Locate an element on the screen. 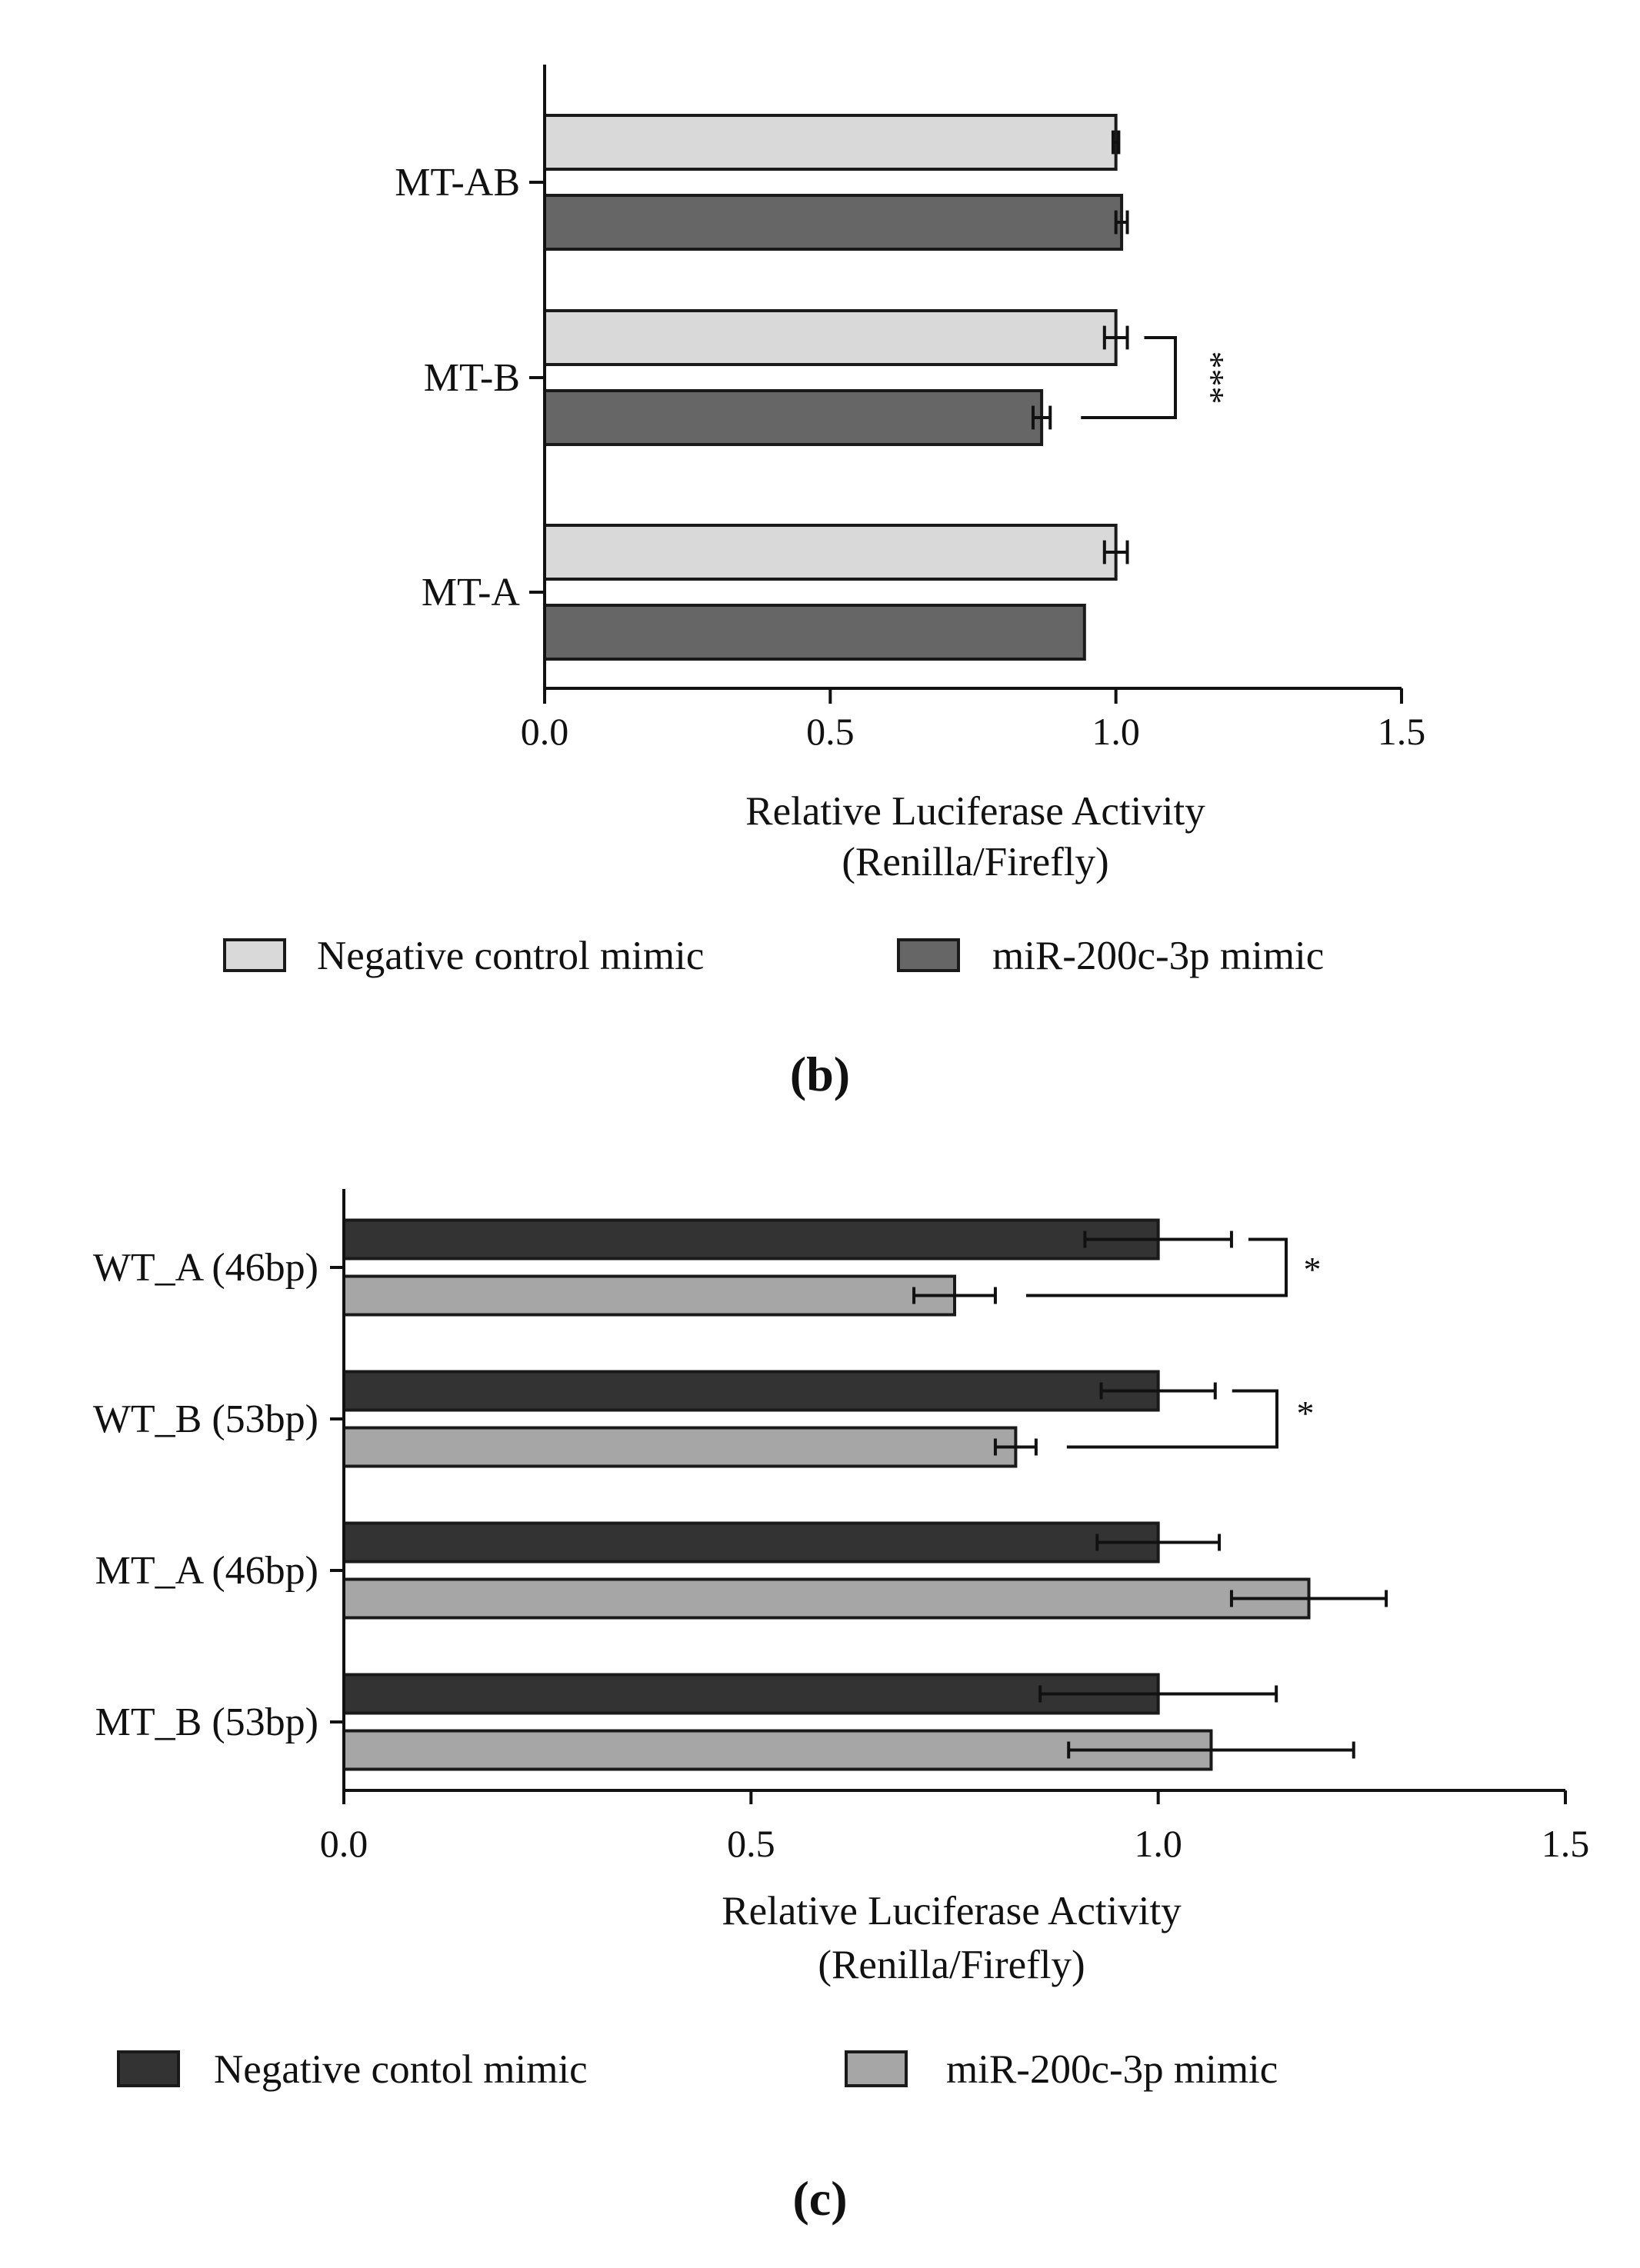 This screenshot has width=1640, height=2268. bar-wt-a-46bp-negative-contol-mimic is located at coordinates (751, 1239).